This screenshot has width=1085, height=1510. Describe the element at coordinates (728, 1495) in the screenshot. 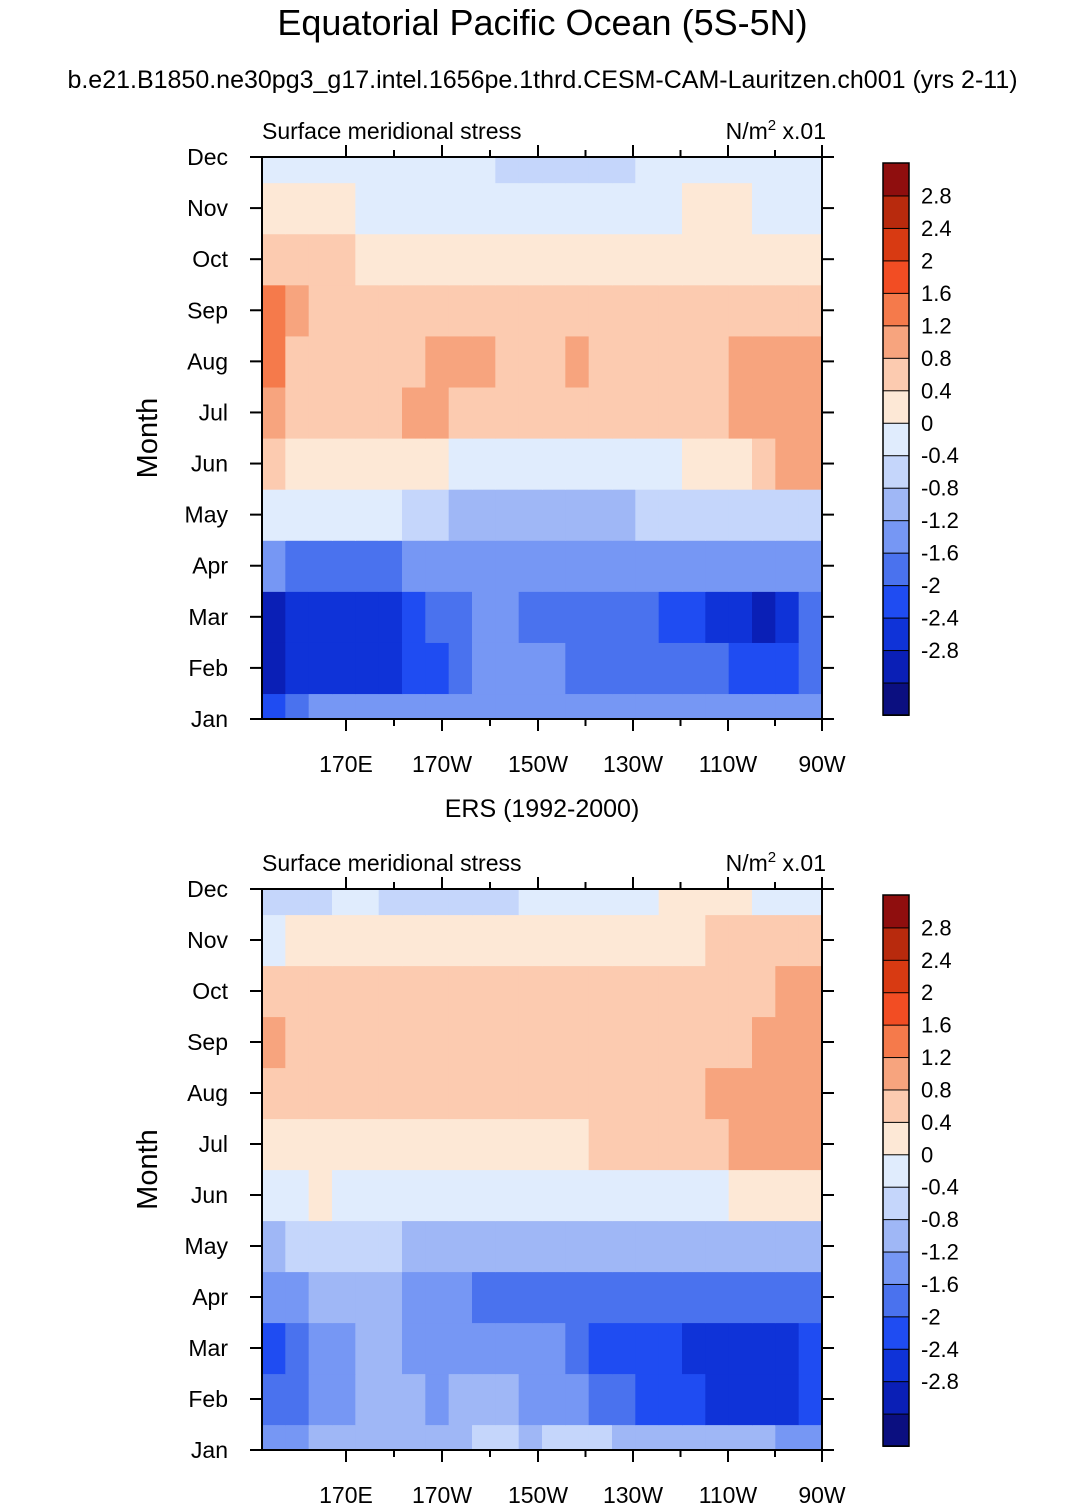

I see `x-tick-label: 110W` at that location.